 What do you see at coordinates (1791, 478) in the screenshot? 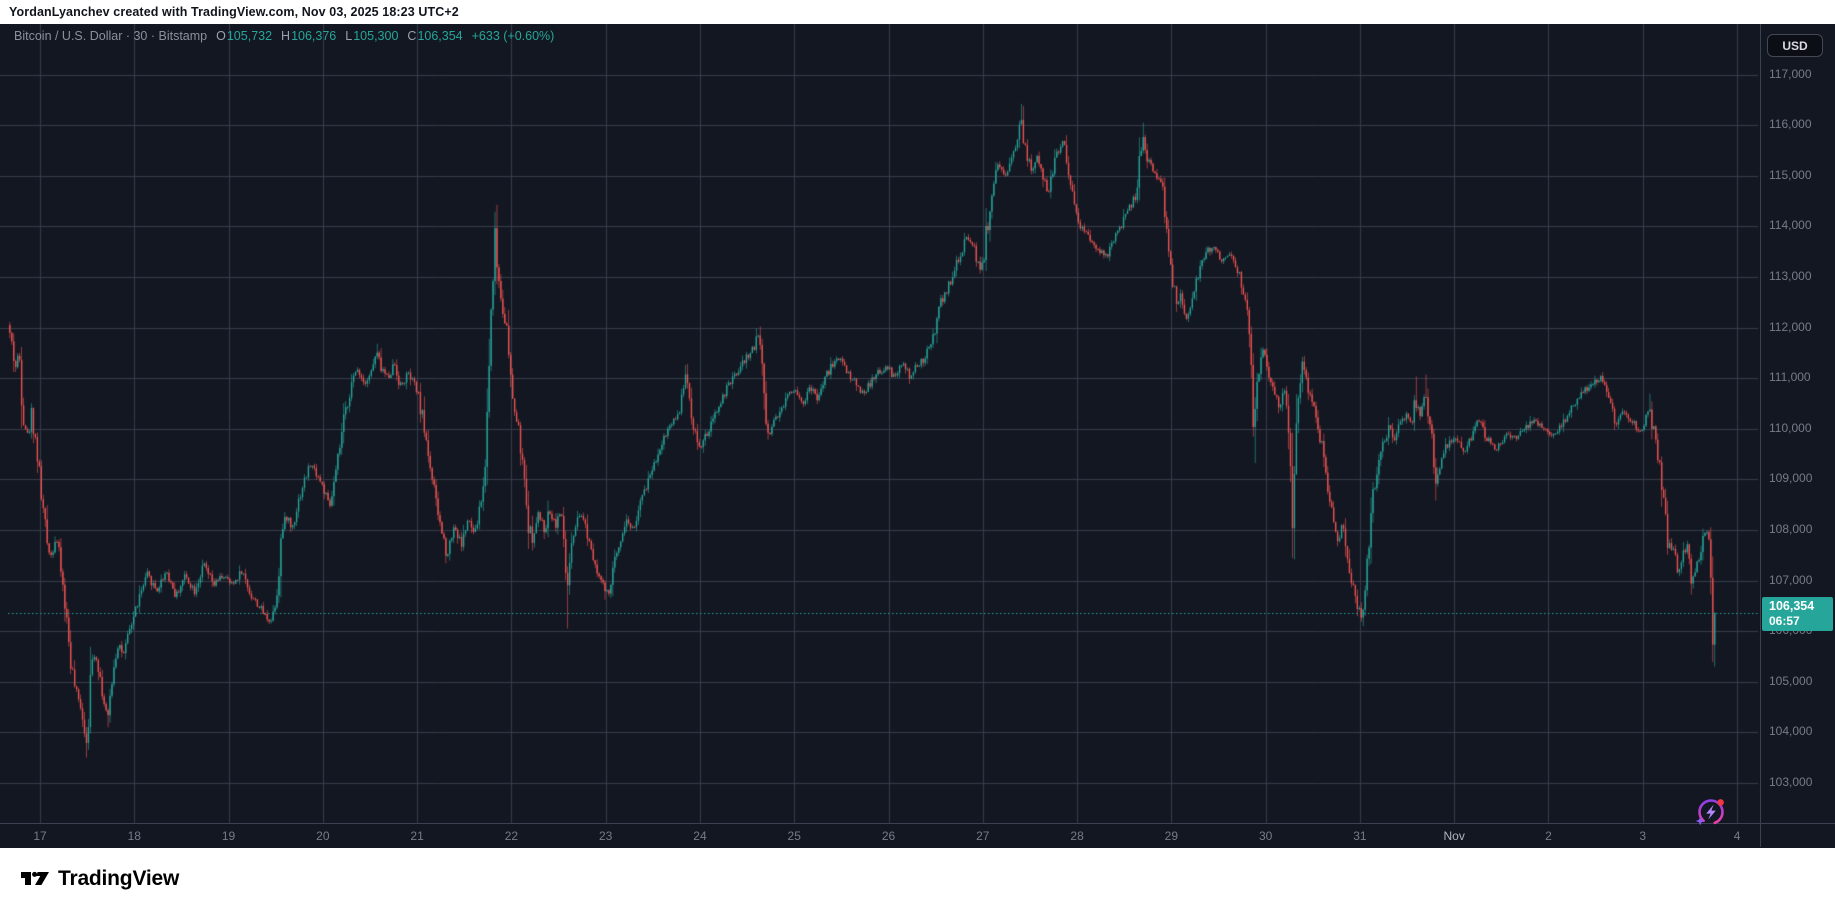
I see `price-tick-label: 109,000` at bounding box center [1791, 478].